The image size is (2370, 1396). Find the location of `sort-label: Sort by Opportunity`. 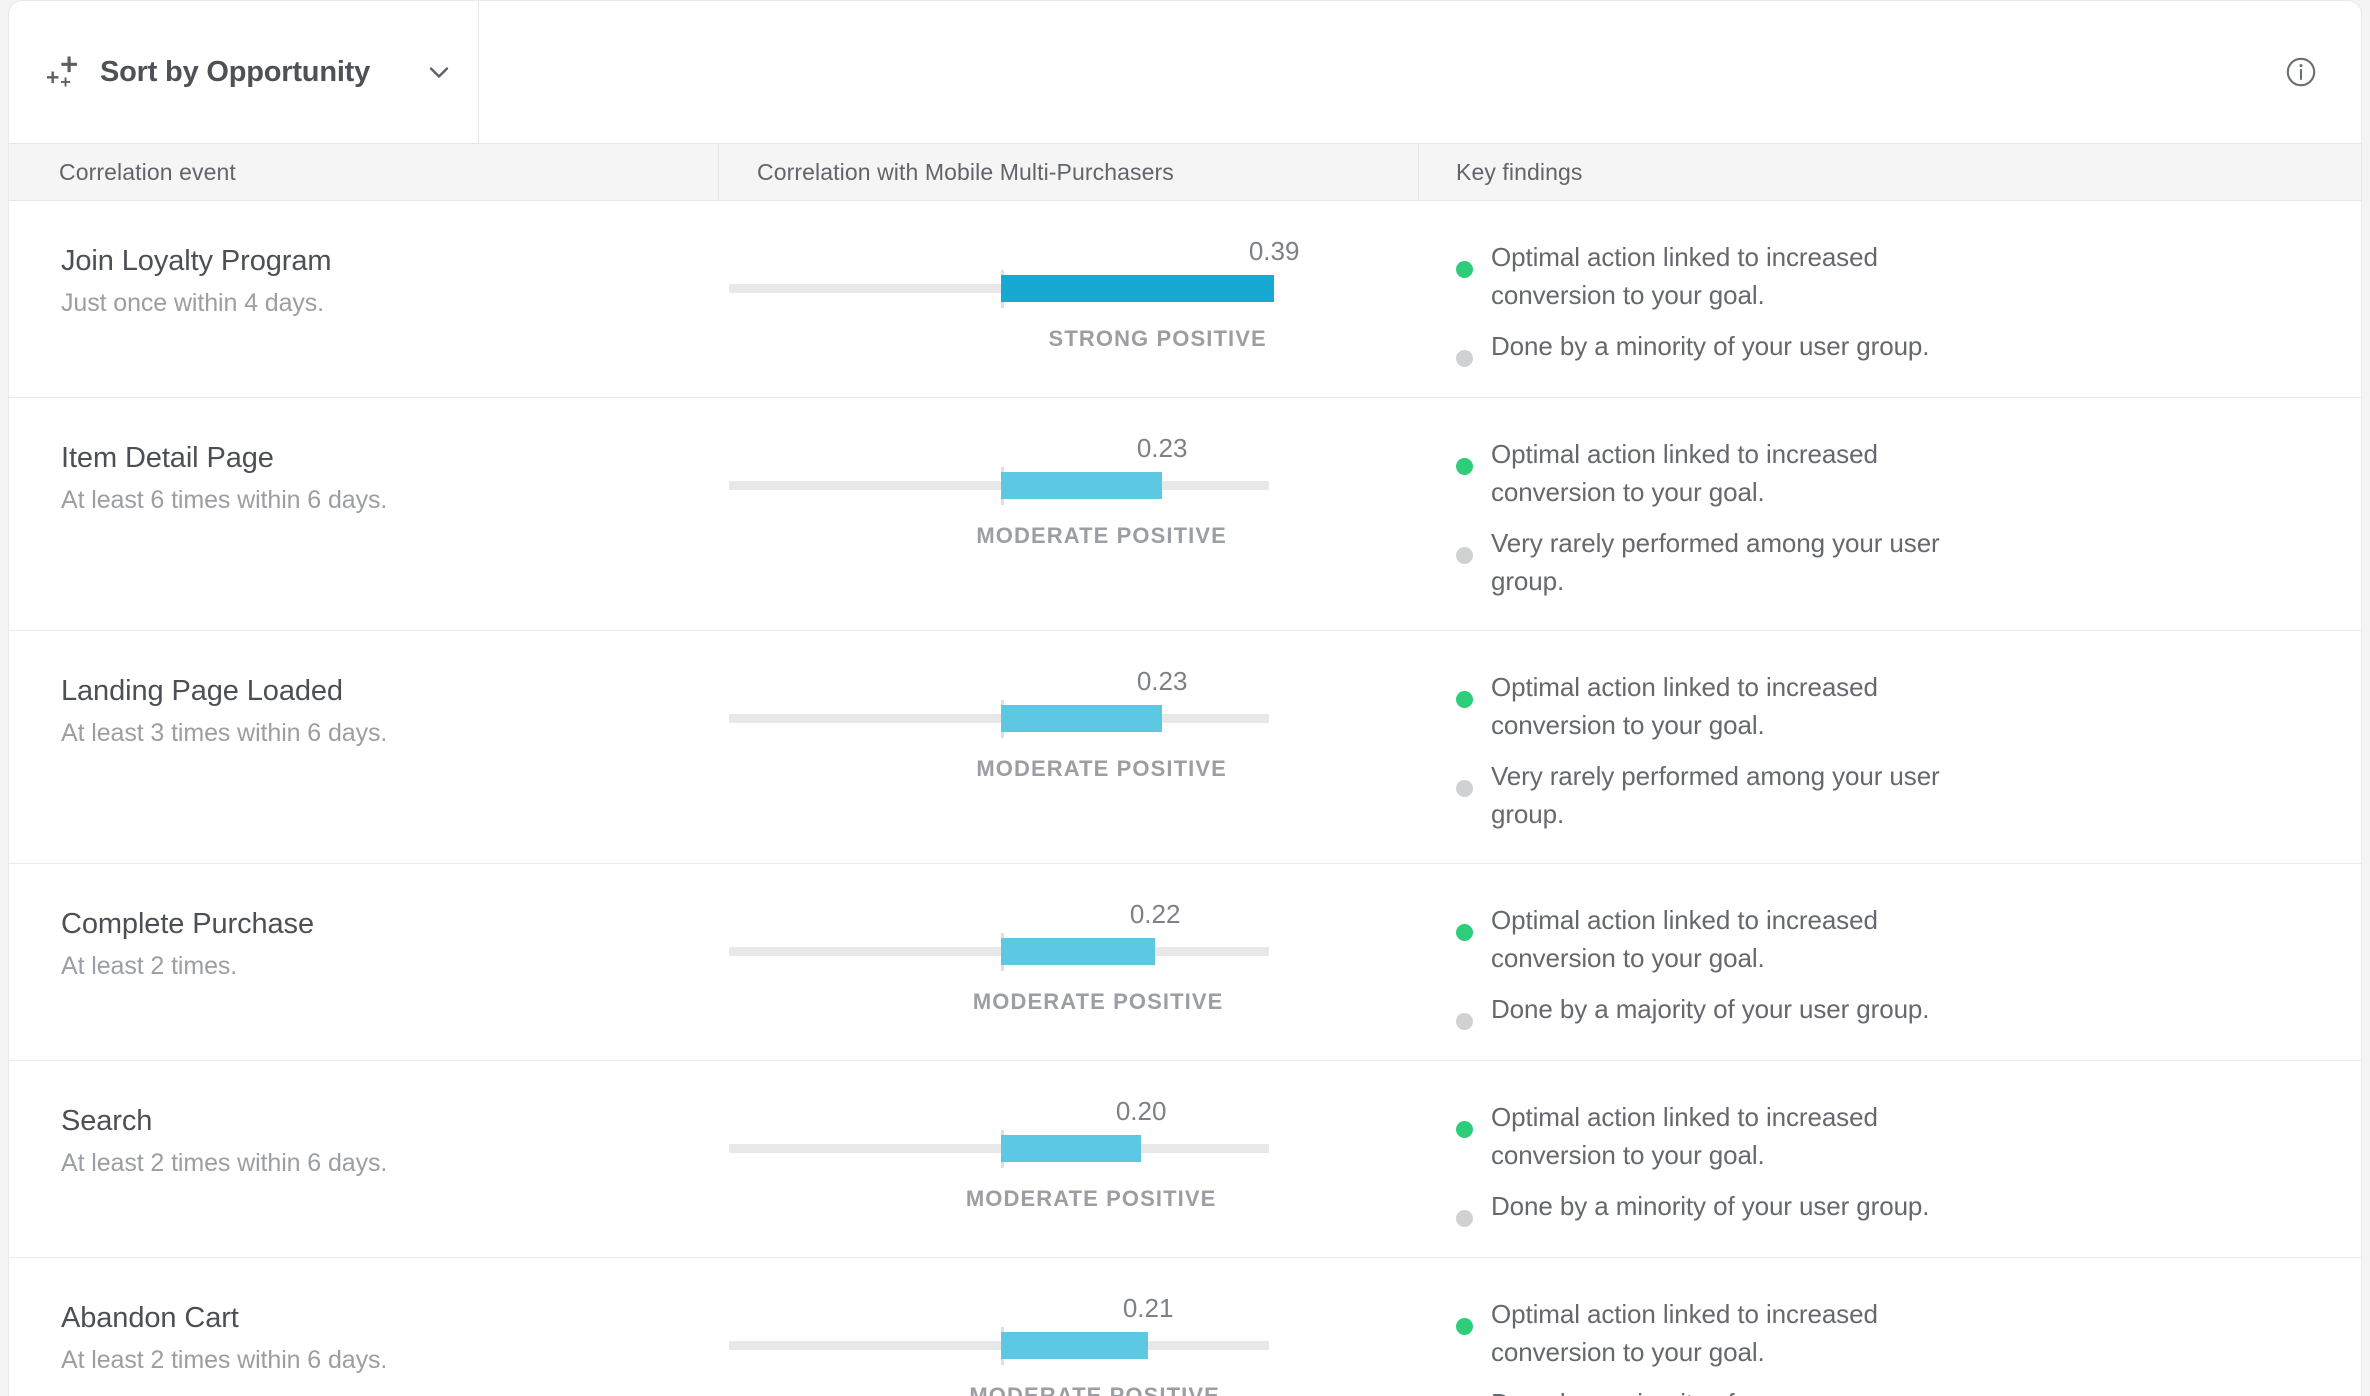

sort-label: Sort by Opportunity is located at coordinates (235, 71).